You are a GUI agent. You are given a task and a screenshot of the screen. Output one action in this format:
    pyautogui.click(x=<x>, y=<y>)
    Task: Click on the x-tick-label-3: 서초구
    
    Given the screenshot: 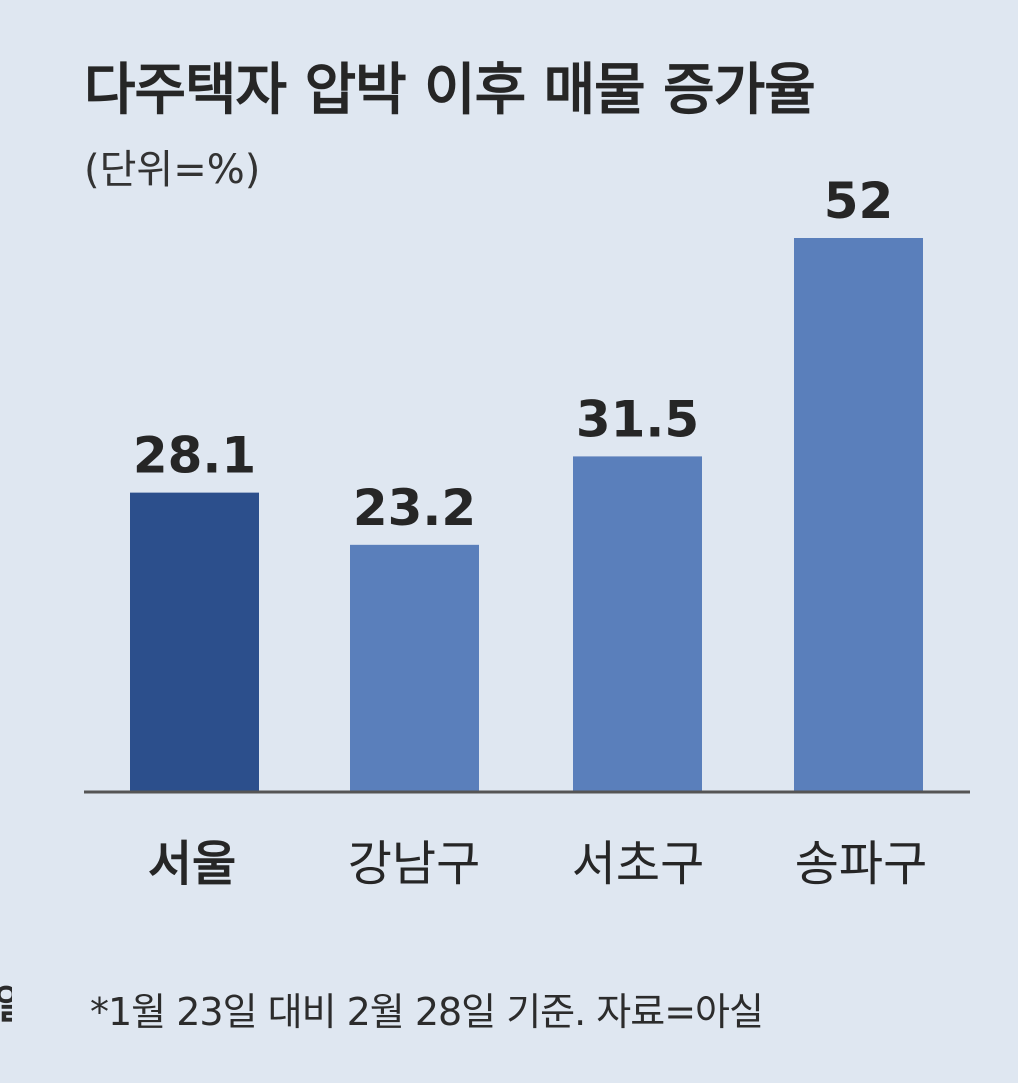 What is the action you would take?
    pyautogui.click(x=638, y=864)
    